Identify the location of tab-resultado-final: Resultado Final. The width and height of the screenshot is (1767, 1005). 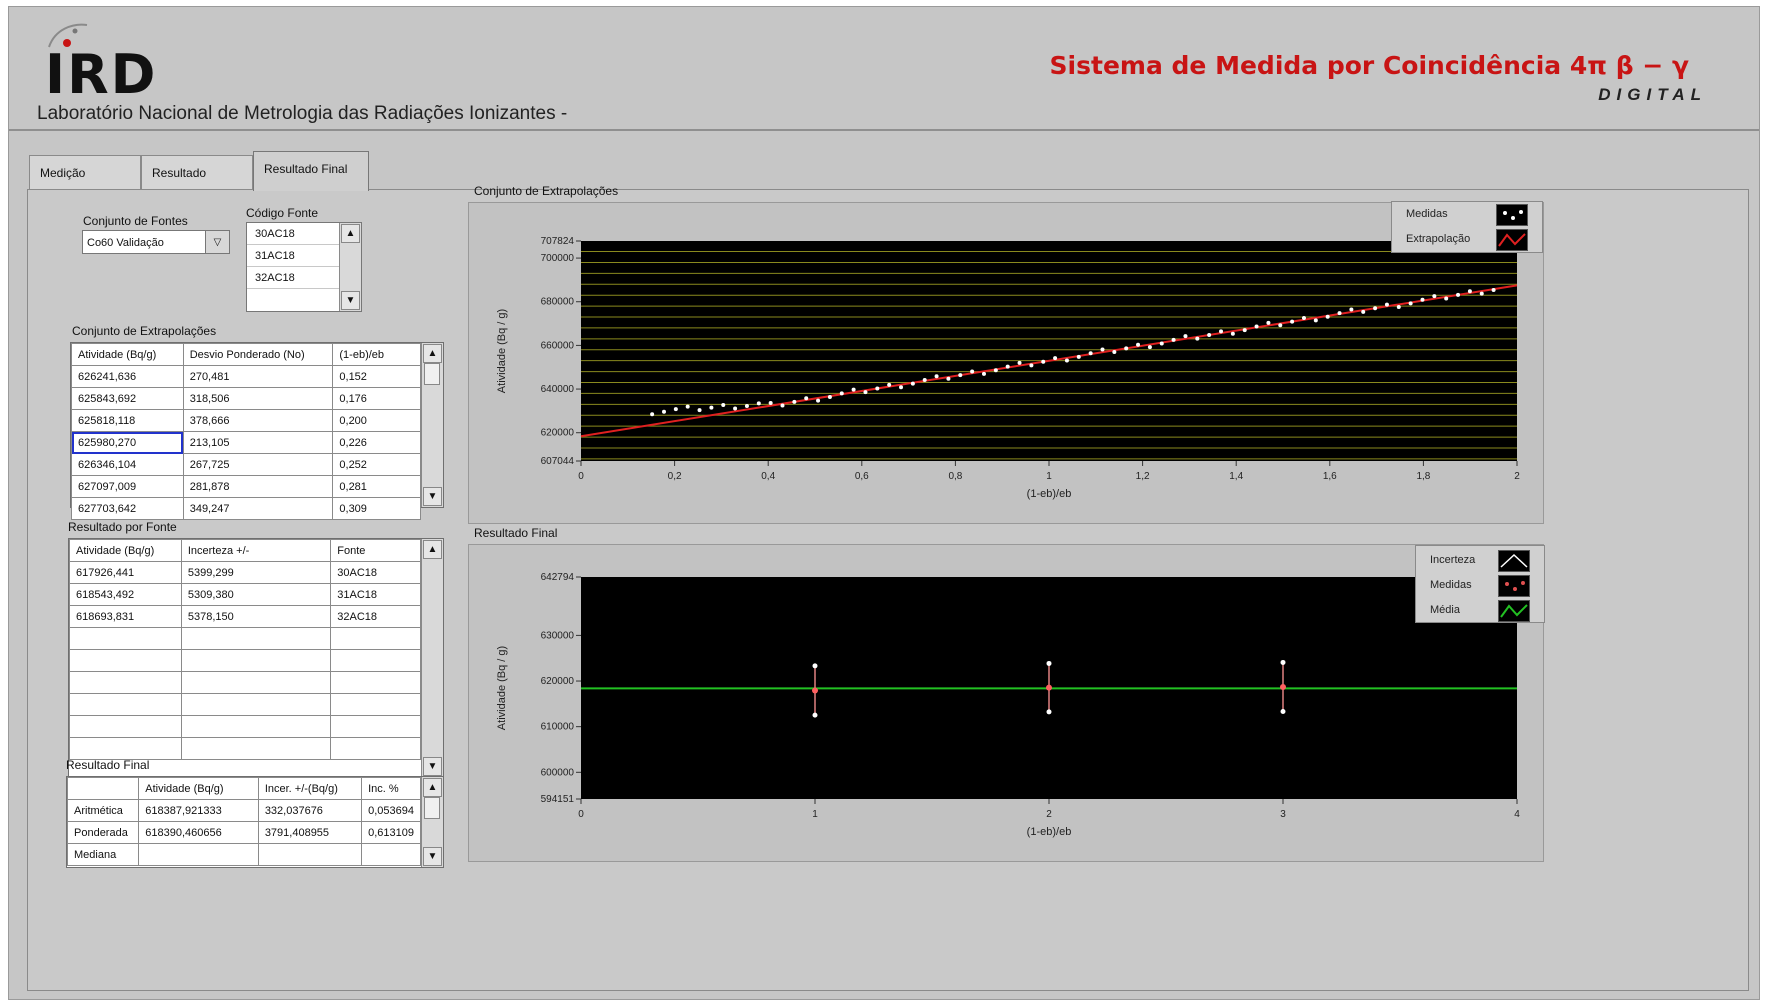
(311, 171).